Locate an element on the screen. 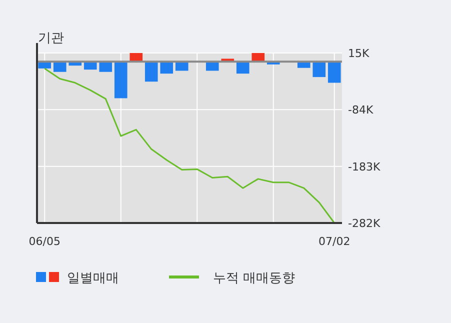 The height and width of the screenshot is (323, 451). y-tick-label: 15K is located at coordinates (359, 53).